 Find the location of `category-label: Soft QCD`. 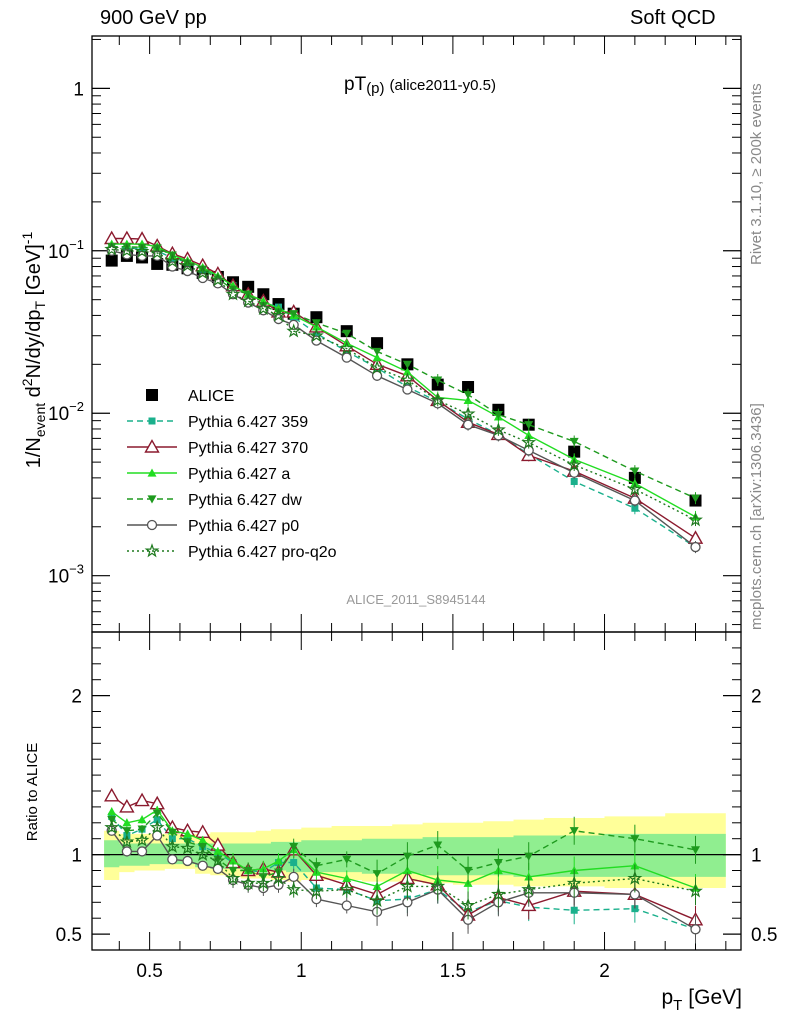

category-label: Soft QCD is located at coordinates (673, 18).